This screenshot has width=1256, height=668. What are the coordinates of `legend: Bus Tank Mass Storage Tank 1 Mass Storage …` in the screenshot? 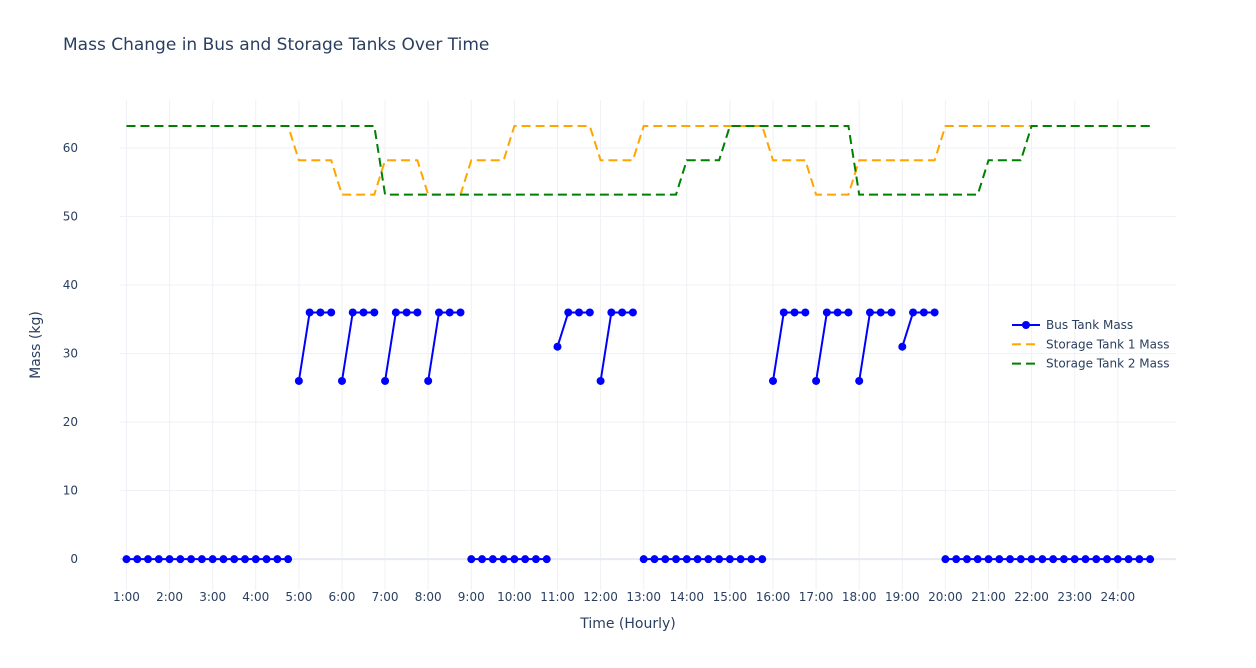 It's located at (1091, 344).